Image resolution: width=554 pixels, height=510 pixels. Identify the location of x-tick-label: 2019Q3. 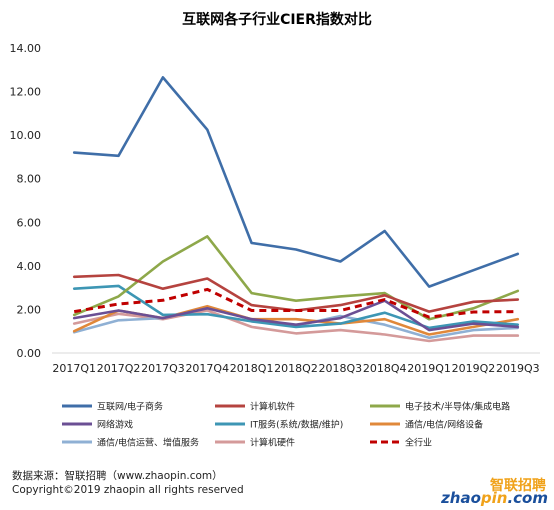
(518, 368).